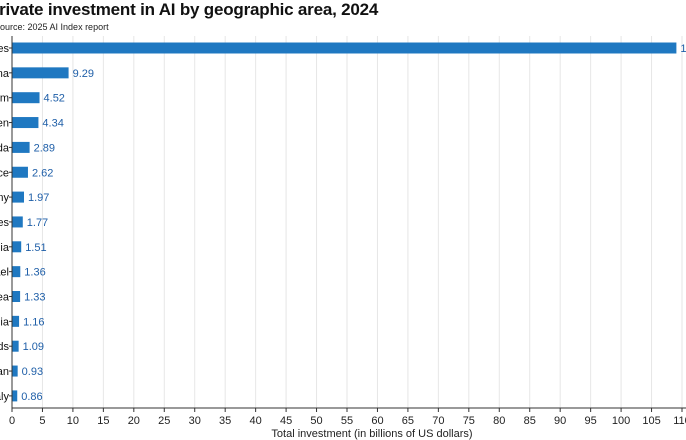 The height and width of the screenshot is (440, 686). What do you see at coordinates (316, 421) in the screenshot?
I see `x-tick-label: 50` at bounding box center [316, 421].